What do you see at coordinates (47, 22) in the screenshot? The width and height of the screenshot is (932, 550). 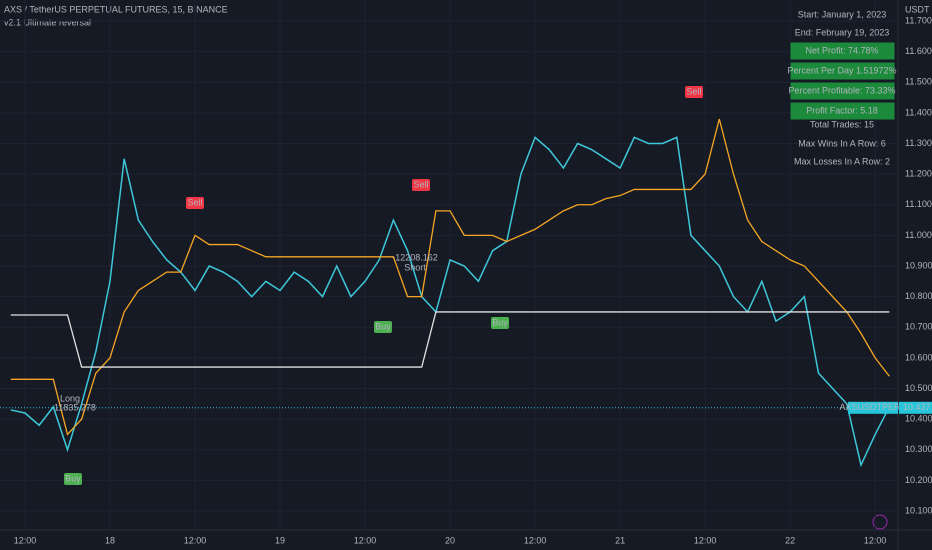 I see `chart-subtitle: v2.1 Ultimate reversal` at bounding box center [47, 22].